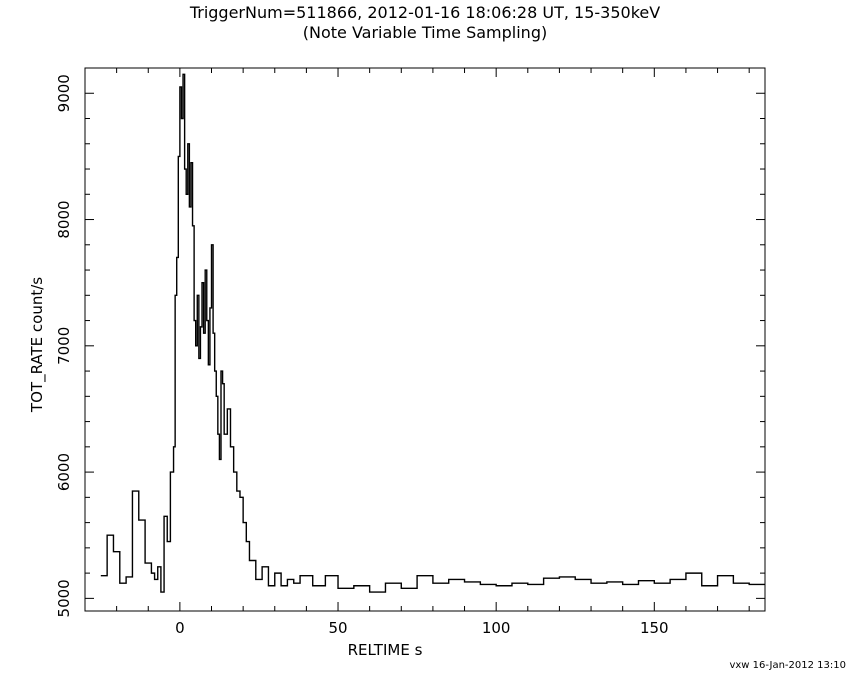  What do you see at coordinates (64, 472) in the screenshot?
I see `y-tick-label: 6000` at bounding box center [64, 472].